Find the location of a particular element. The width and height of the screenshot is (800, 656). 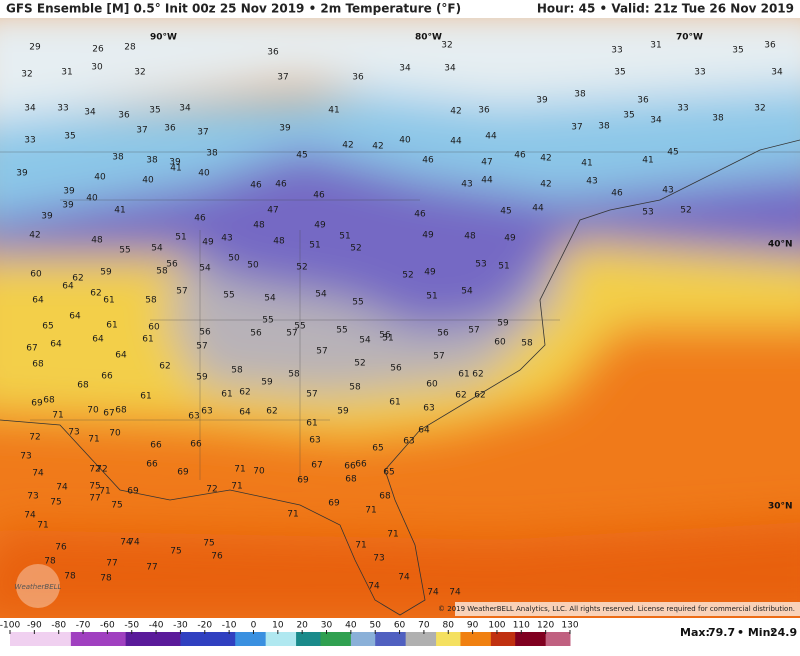

station-value: 72 is located at coordinates (94, 470).